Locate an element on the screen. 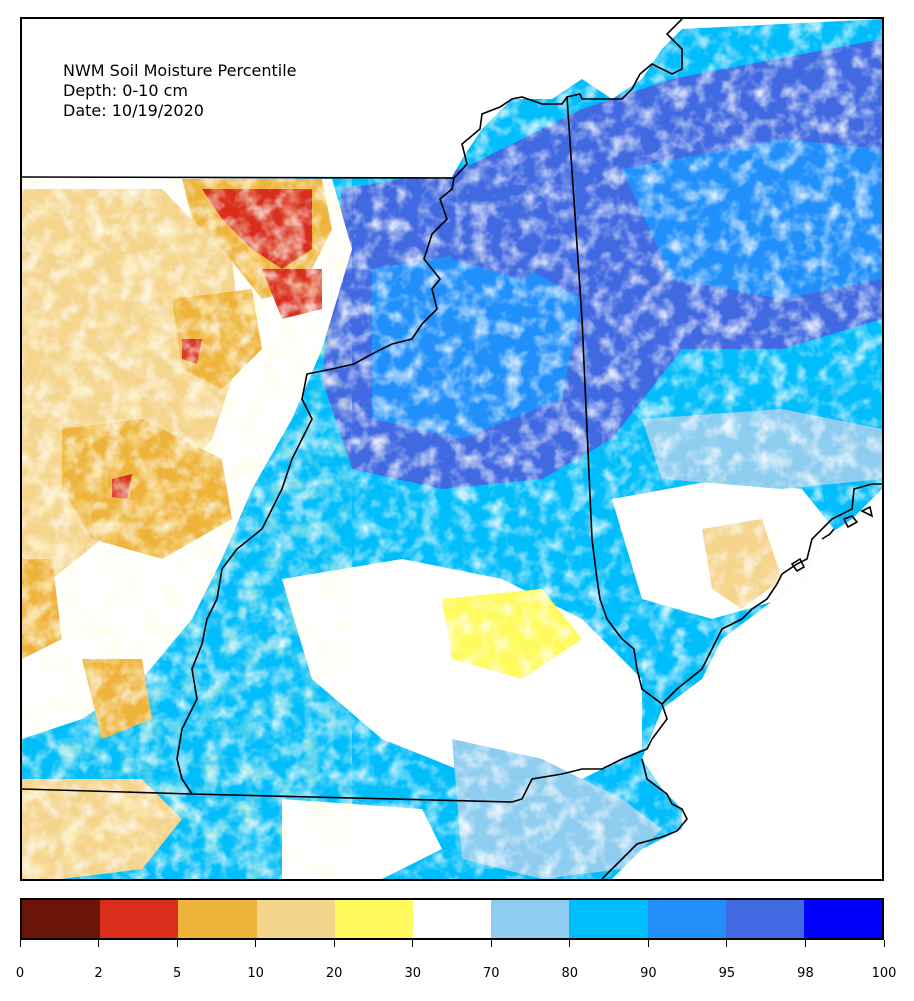 The width and height of the screenshot is (914, 1001). colorbar-tick-label: 30 is located at coordinates (412, 973).